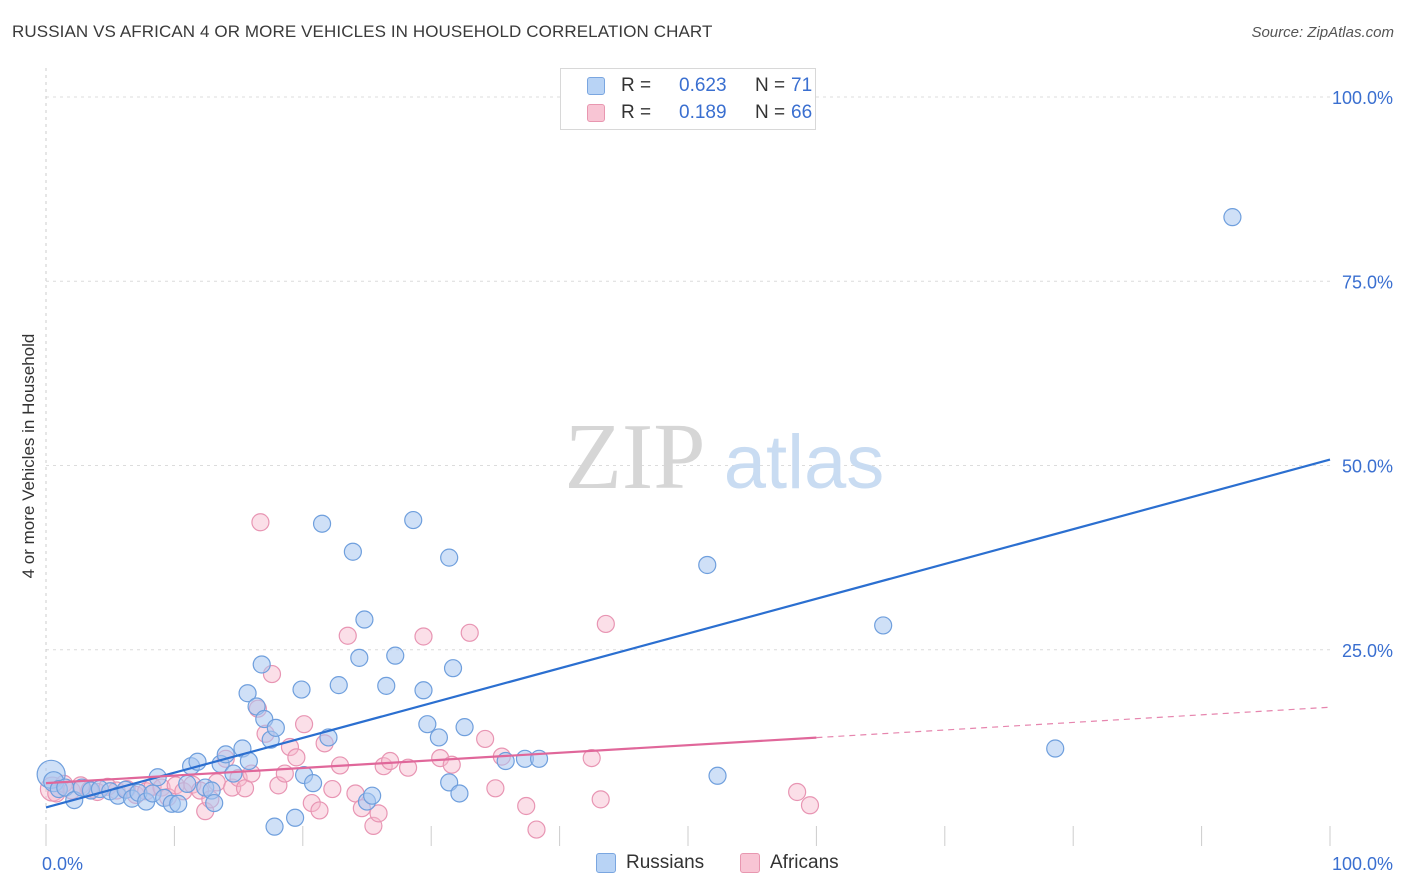  I want to click on bottom-legend-label-africans: Africans, so click(804, 862).